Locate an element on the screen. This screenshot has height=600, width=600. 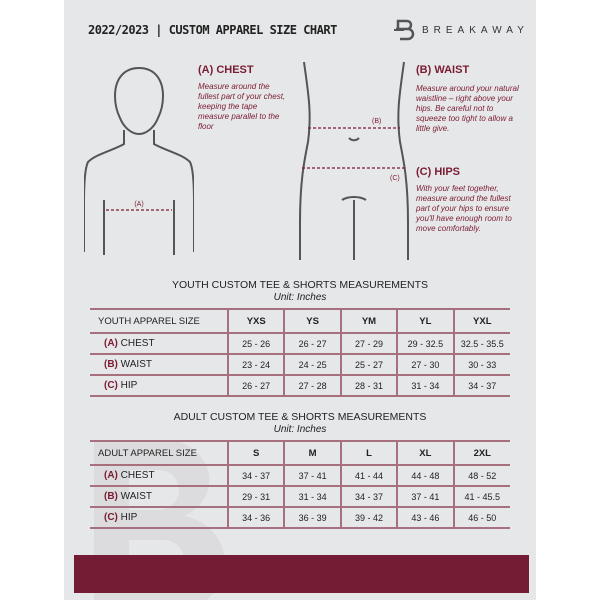
cell: 46 - 50 is located at coordinates (481, 518).